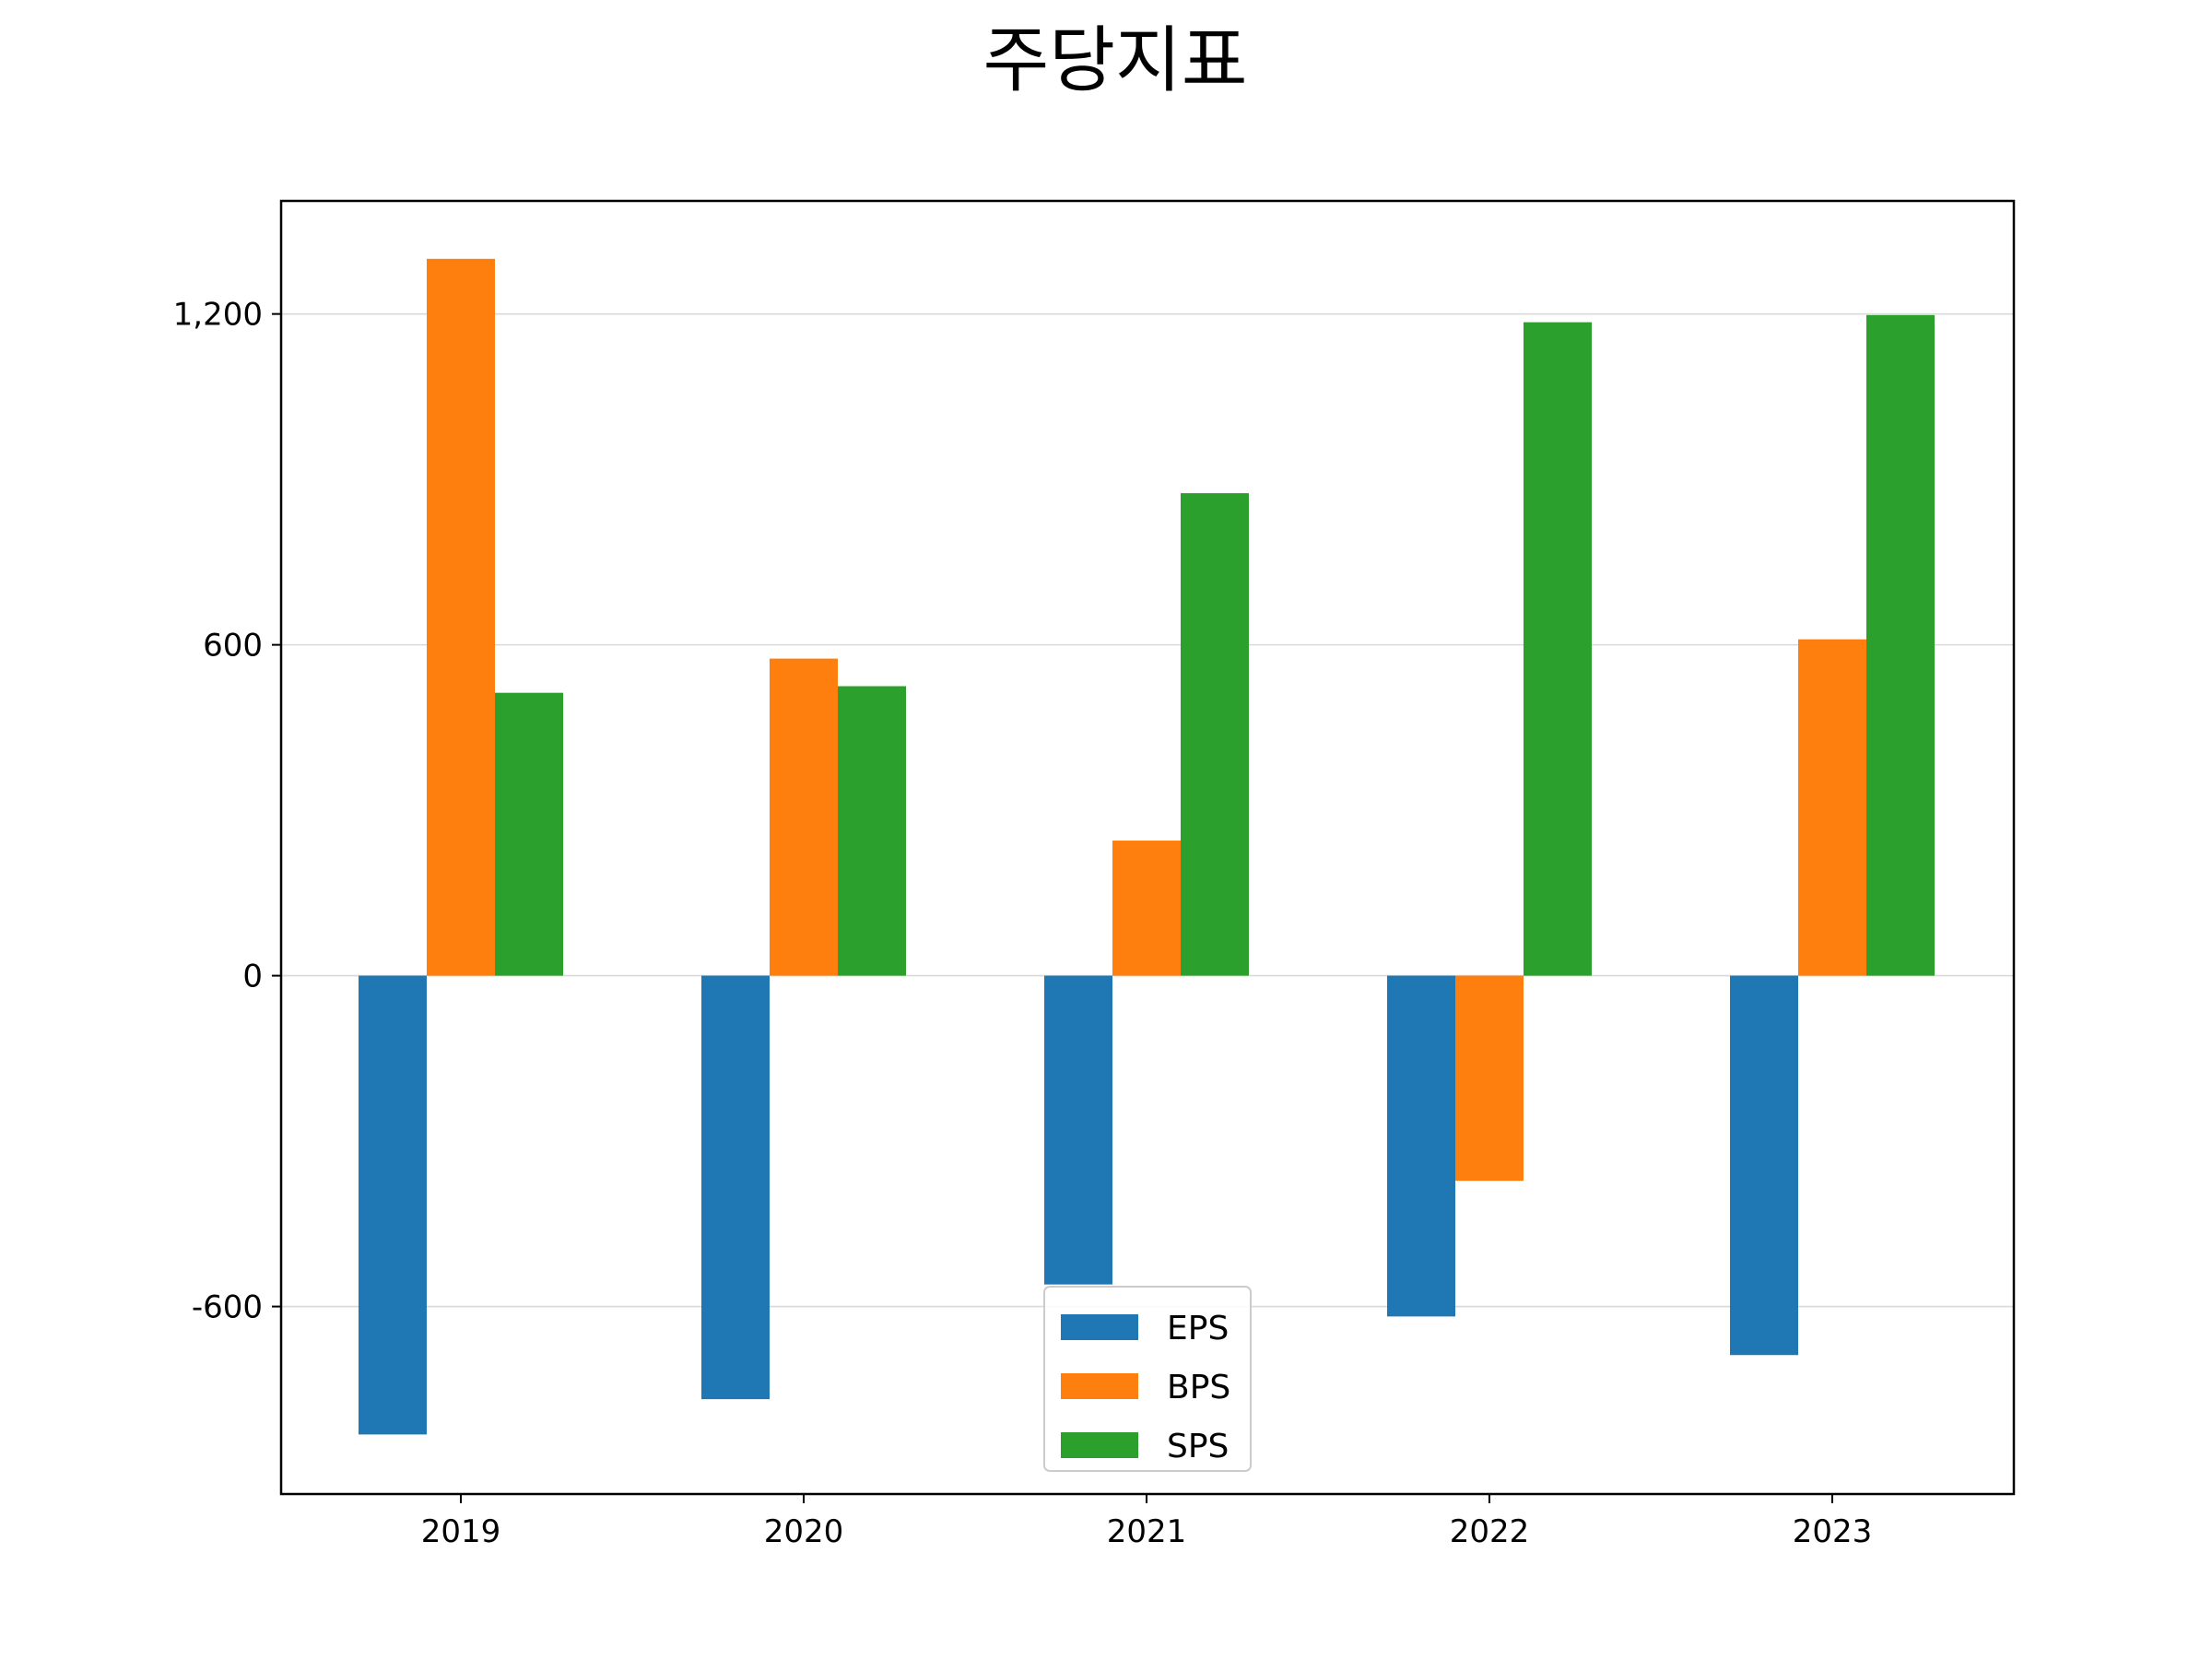 Image resolution: width=2212 pixels, height=1659 pixels. I want to click on y-tick-label: 600, so click(233, 646).